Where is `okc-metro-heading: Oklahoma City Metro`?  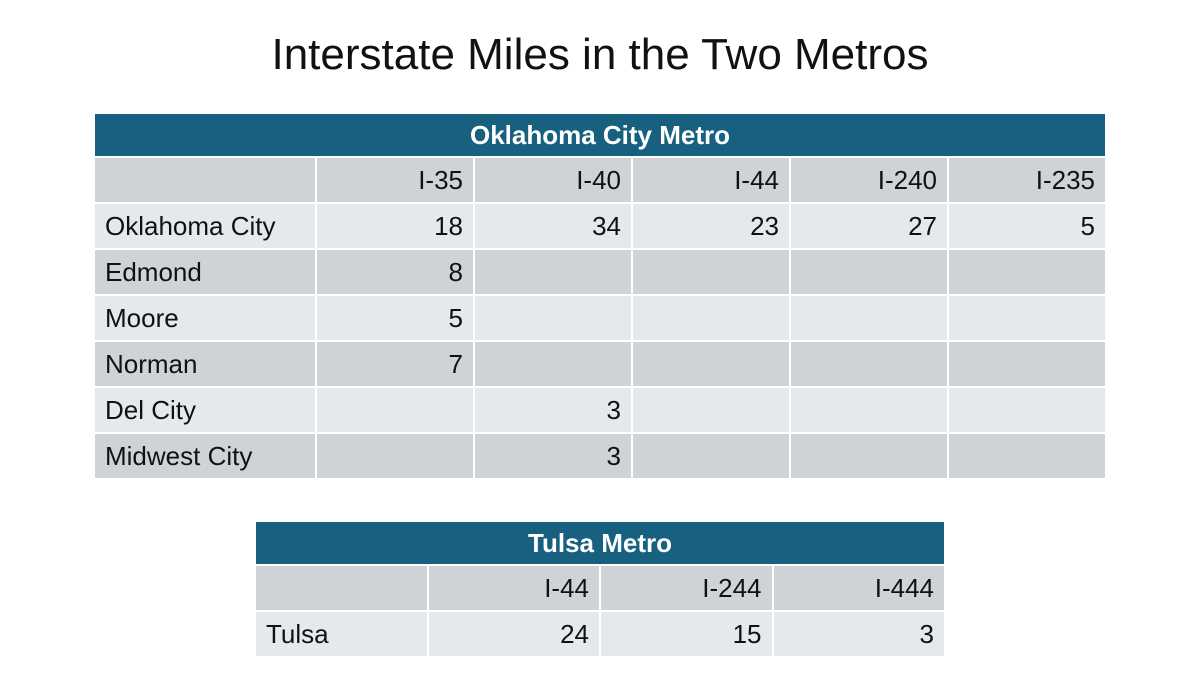 okc-metro-heading: Oklahoma City Metro is located at coordinates (600, 135).